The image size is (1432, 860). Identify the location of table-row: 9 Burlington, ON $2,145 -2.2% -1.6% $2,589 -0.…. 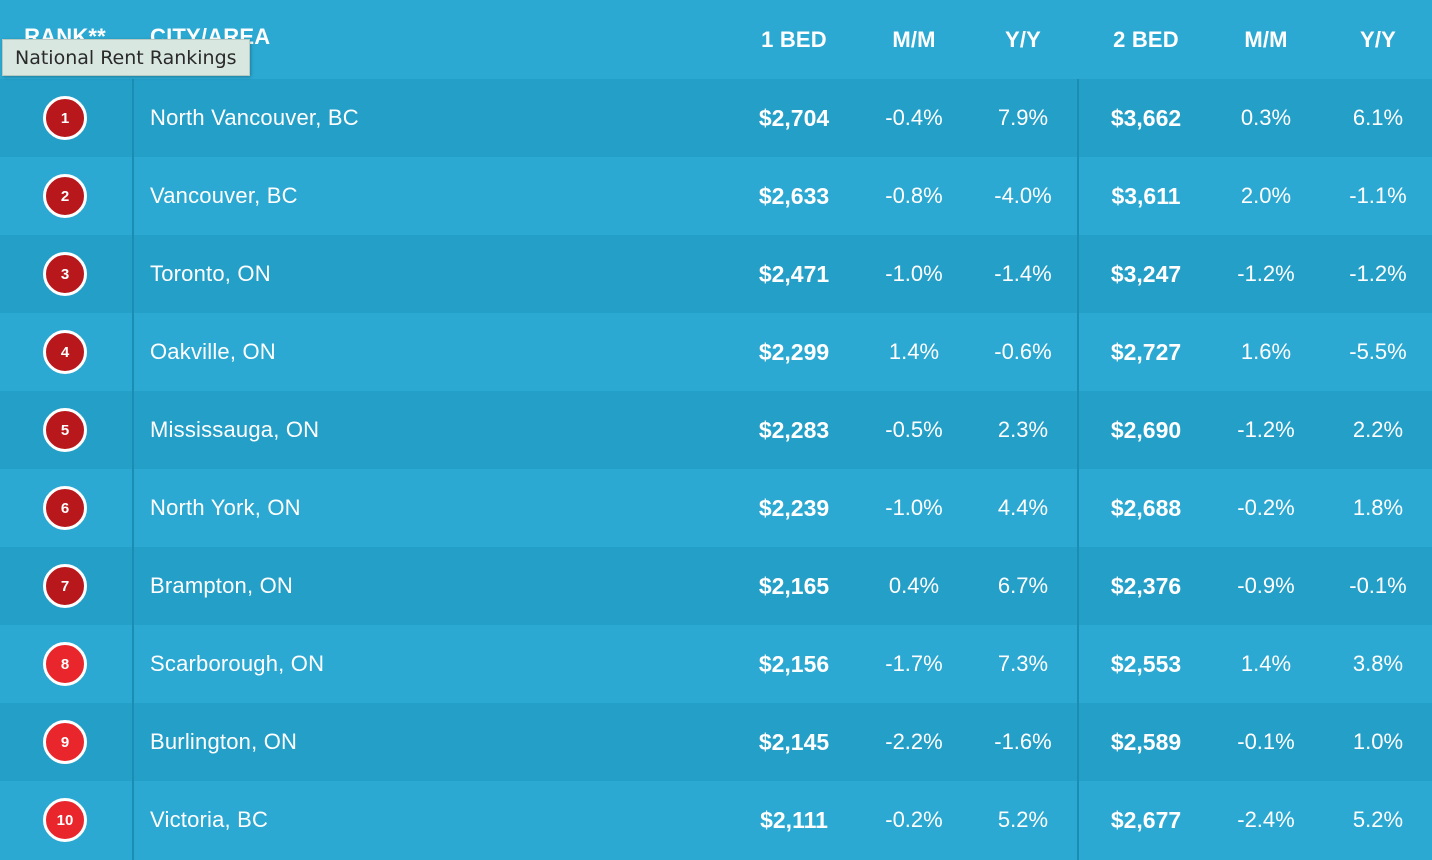
(716, 742).